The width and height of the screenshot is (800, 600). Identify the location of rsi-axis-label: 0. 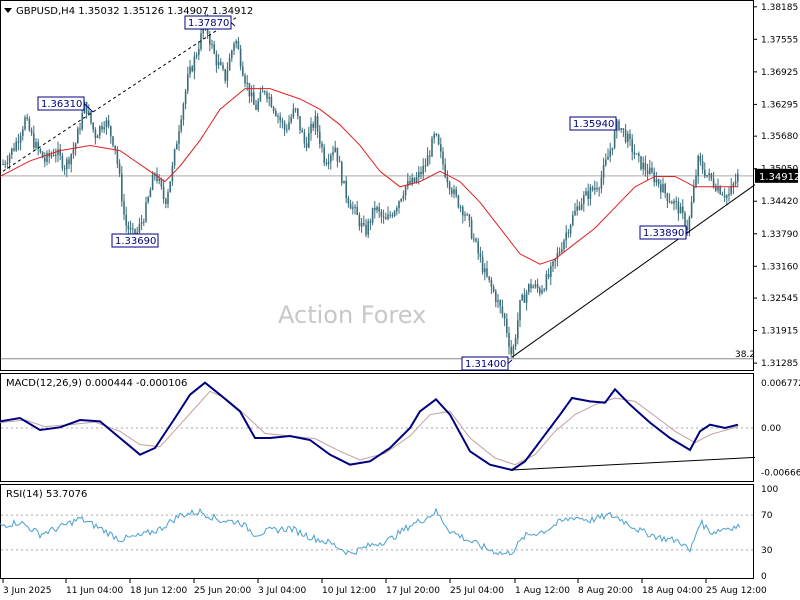
(764, 577).